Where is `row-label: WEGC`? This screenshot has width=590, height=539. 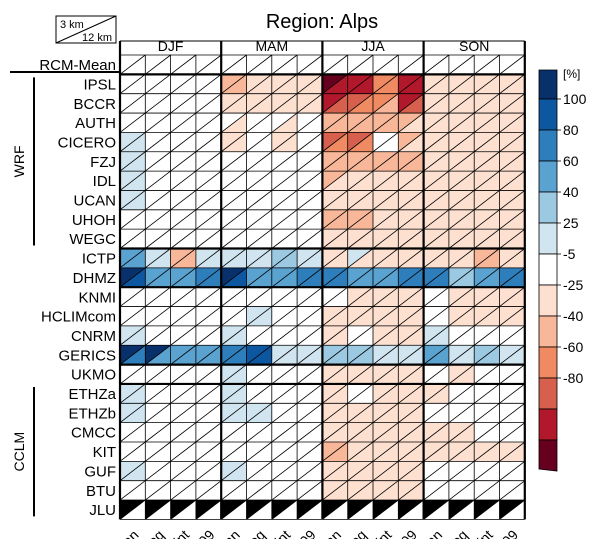
row-label: WEGC is located at coordinates (92, 239).